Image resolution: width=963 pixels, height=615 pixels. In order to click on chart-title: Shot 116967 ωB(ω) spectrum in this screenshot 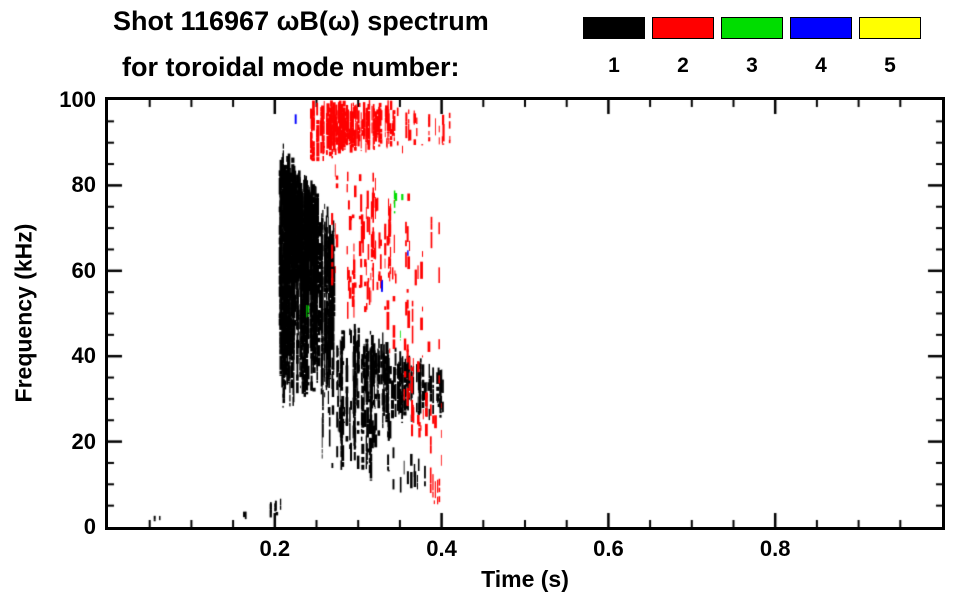, I will do `click(301, 21)`.